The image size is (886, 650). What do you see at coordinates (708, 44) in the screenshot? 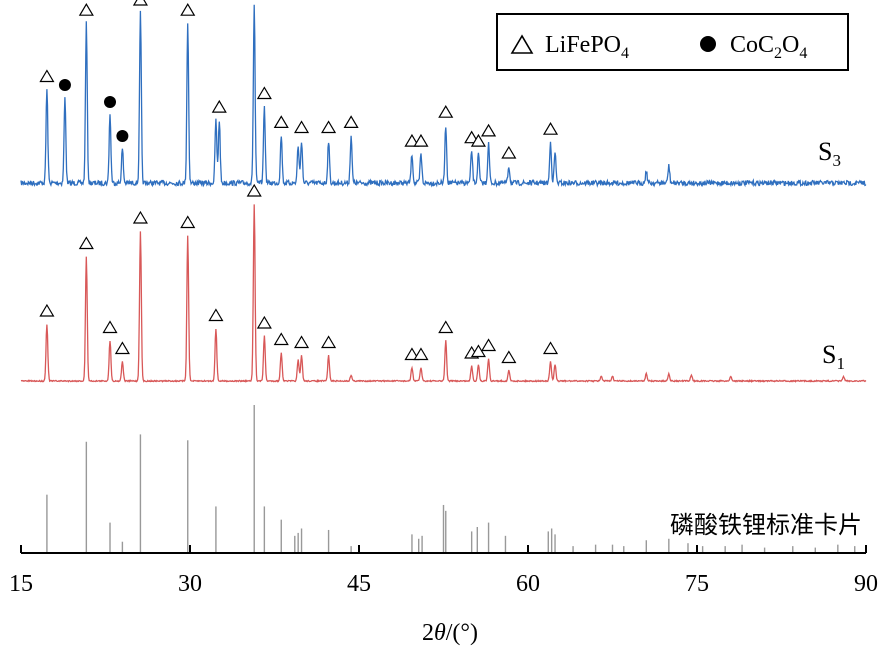
I see `legend-dot-icon` at bounding box center [708, 44].